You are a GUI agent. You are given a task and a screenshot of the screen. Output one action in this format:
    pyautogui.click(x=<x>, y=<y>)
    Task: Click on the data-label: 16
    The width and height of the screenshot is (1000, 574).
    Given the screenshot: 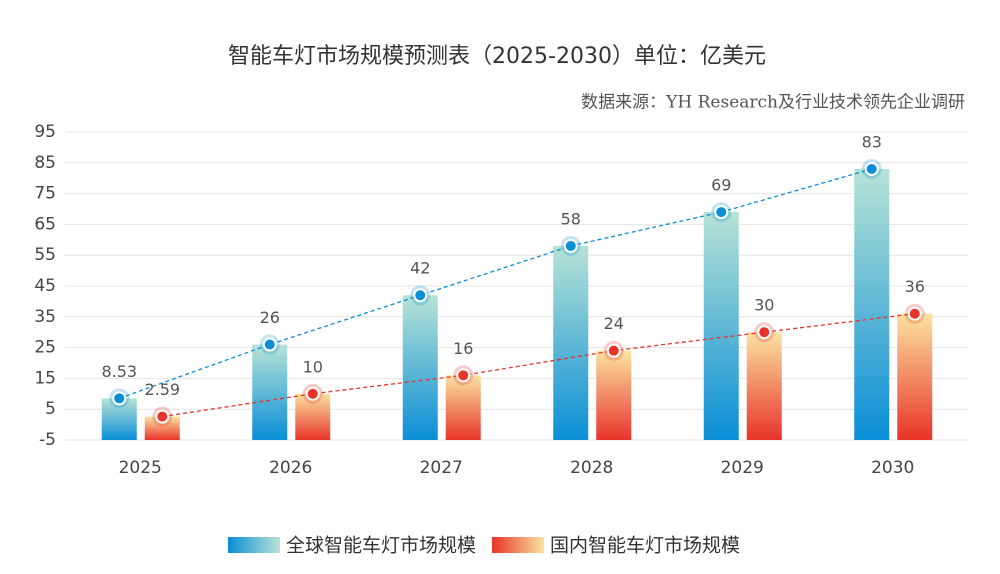 What is the action you would take?
    pyautogui.click(x=463, y=348)
    